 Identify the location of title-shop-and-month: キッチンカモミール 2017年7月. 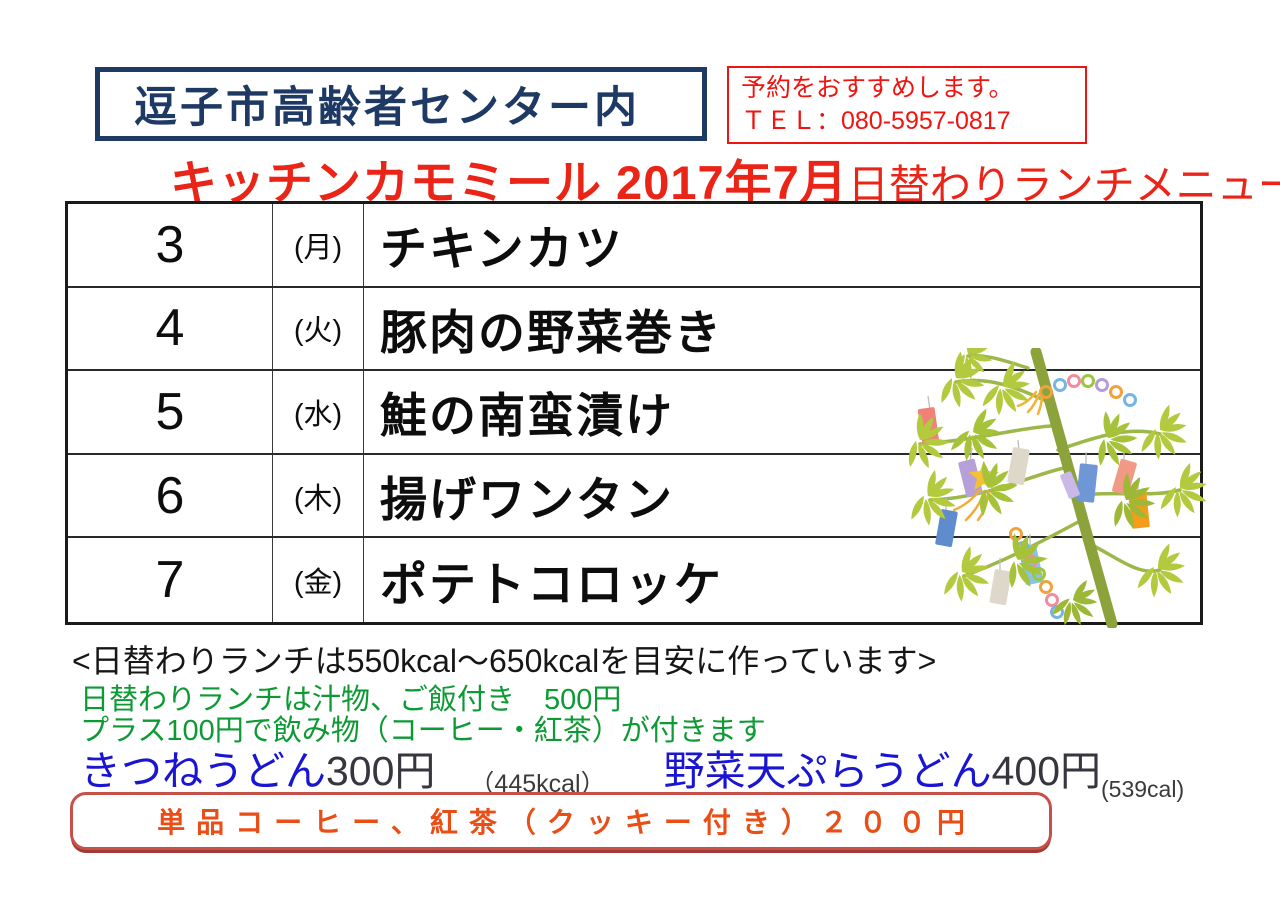
(509, 182).